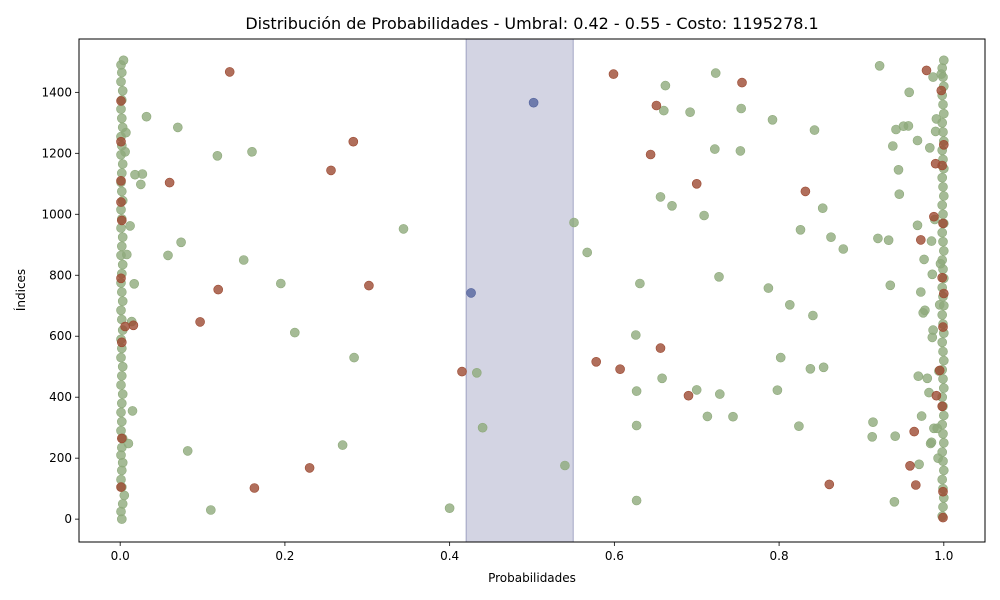  I want to click on y-tick-label: 600, so click(60, 336).